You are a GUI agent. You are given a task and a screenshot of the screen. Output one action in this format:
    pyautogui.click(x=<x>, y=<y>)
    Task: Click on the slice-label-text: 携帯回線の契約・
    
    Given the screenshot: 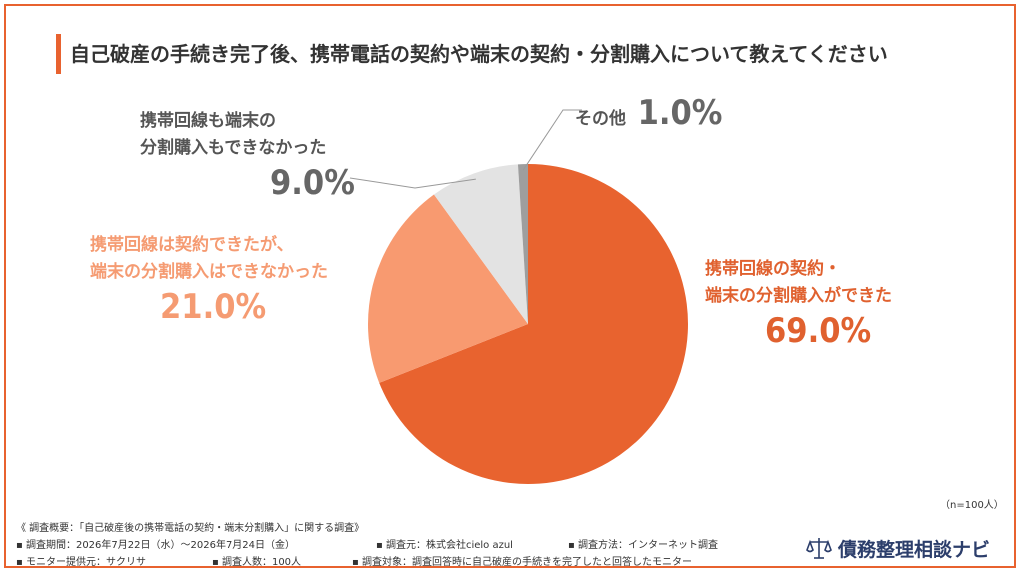 What is the action you would take?
    pyautogui.click(x=773, y=269)
    